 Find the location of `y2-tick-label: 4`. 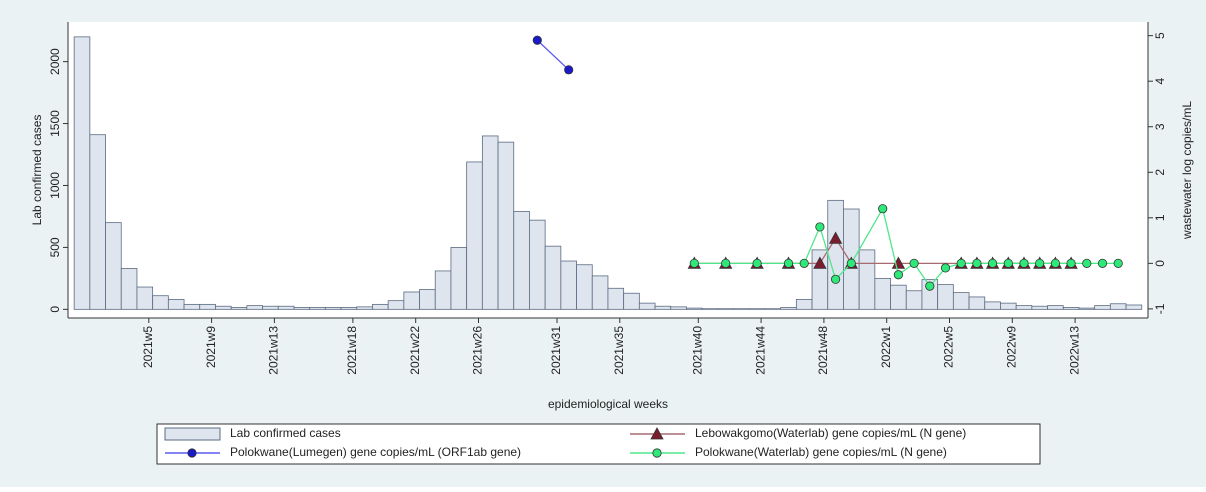

y2-tick-label: 4 is located at coordinates (1160, 81).